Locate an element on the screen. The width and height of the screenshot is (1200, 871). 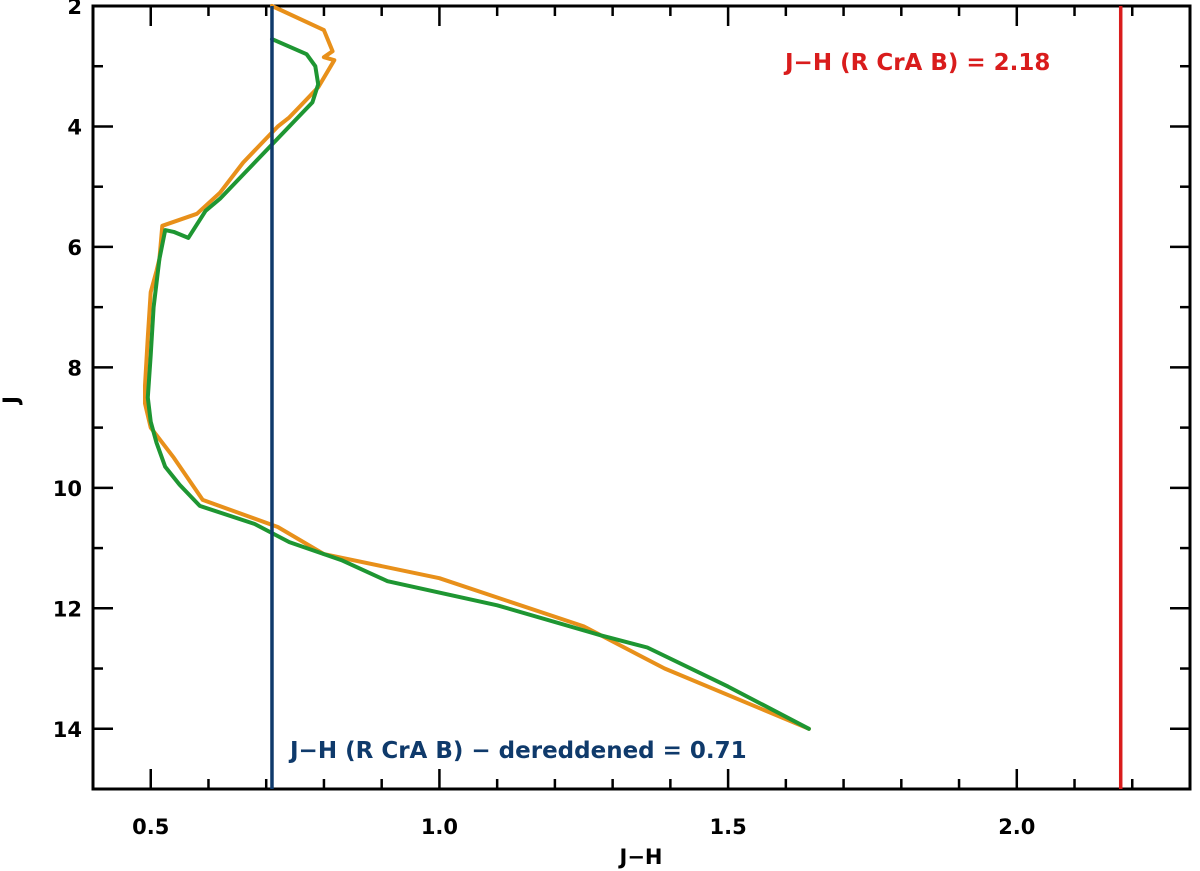
annotation-blue-line: J−H (R CrA B) − dereddened = 0.71 is located at coordinates (517, 751).